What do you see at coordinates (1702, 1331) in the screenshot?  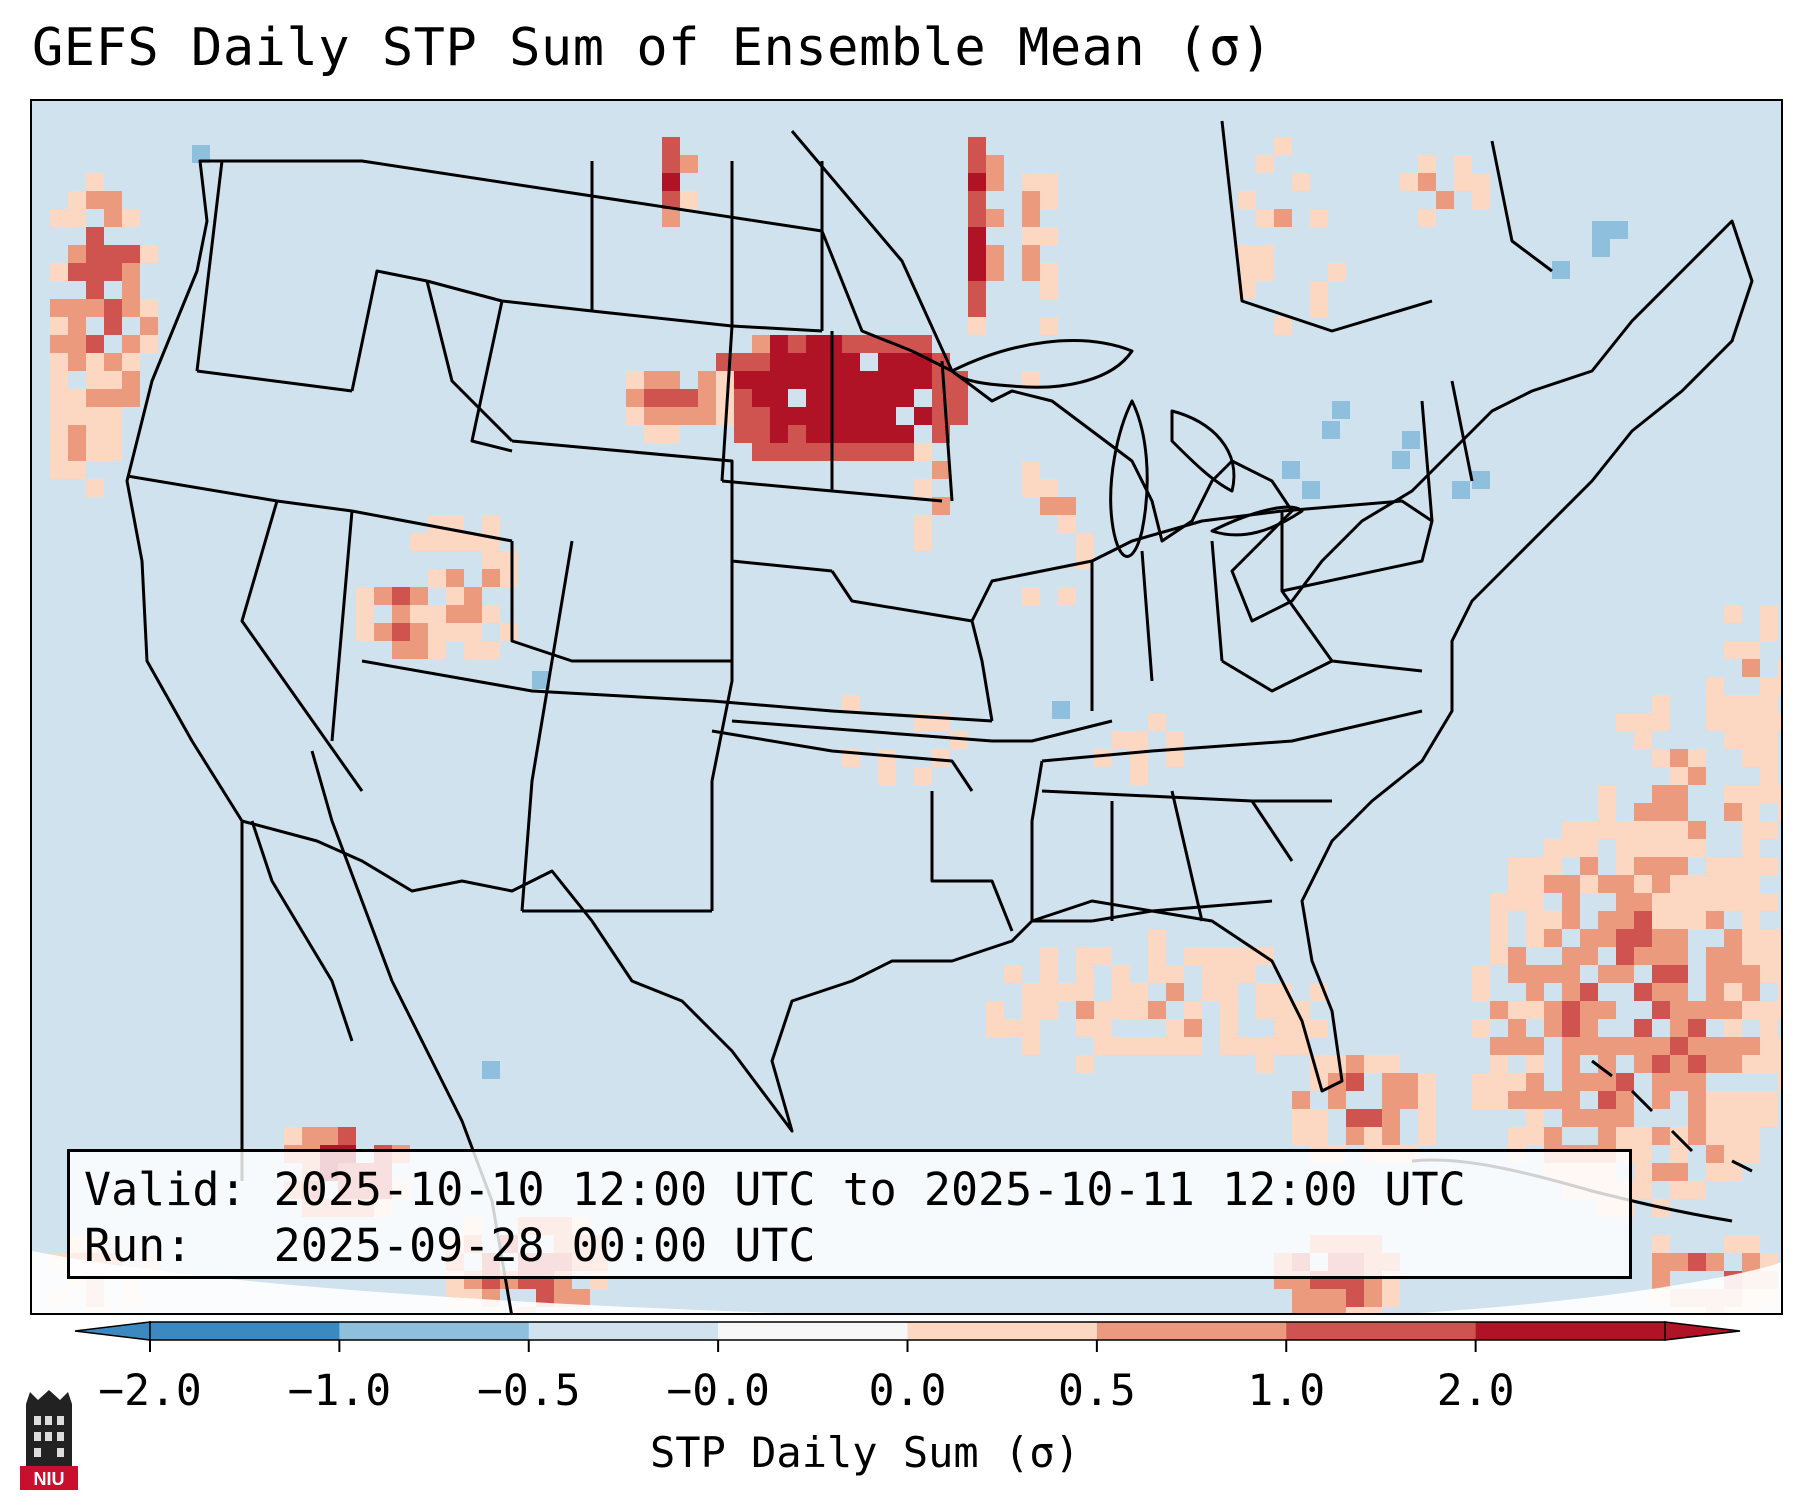 I see `colorbar-extend-high` at bounding box center [1702, 1331].